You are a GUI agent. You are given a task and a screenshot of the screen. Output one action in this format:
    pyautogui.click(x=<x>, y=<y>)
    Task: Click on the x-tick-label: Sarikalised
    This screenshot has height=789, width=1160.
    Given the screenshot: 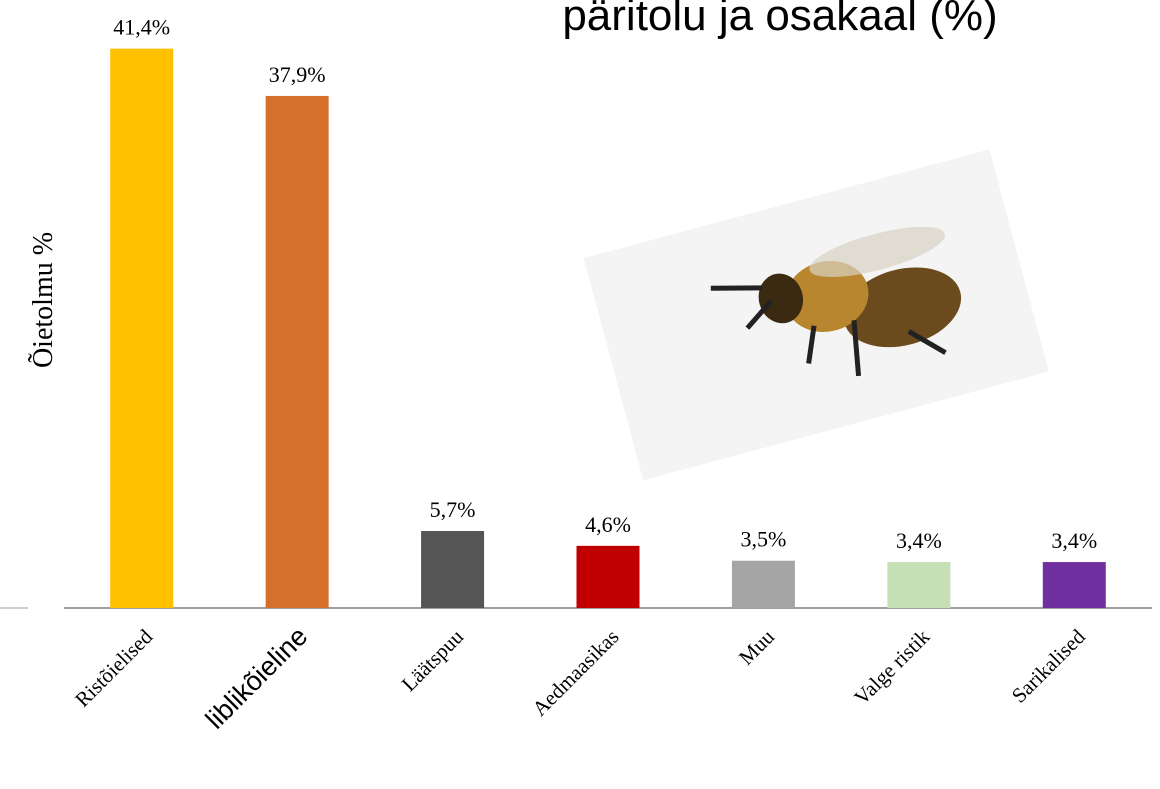 What is the action you would take?
    pyautogui.click(x=1048, y=665)
    